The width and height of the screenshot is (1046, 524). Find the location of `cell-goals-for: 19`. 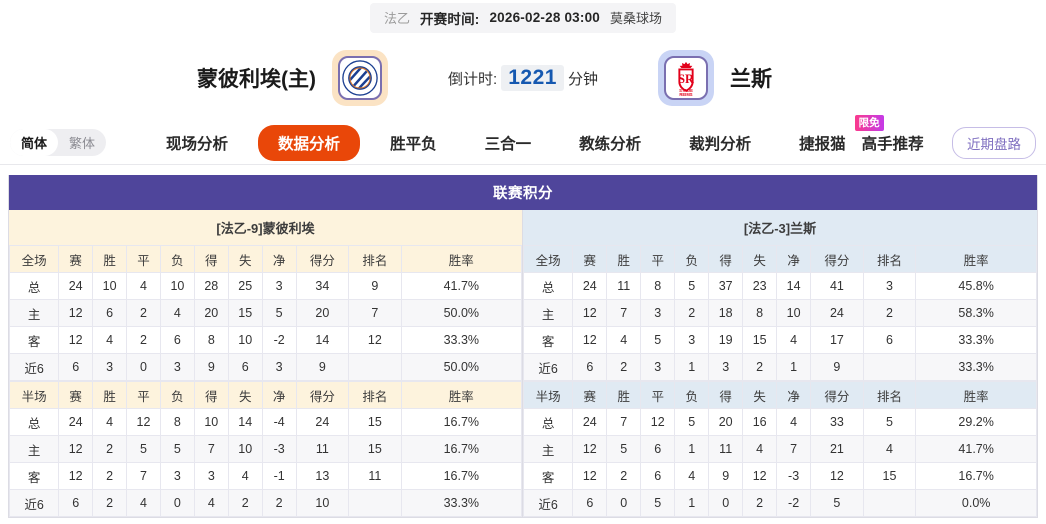

cell-goals-for: 19 is located at coordinates (726, 340).